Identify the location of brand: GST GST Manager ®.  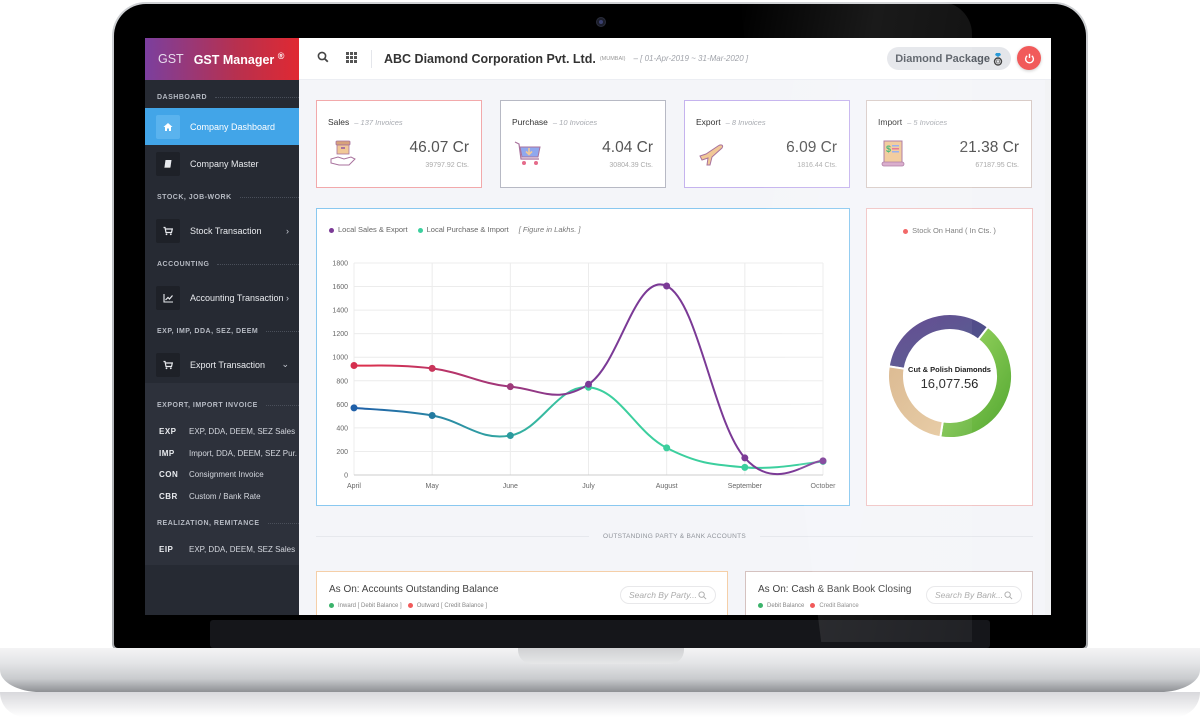
(222, 59).